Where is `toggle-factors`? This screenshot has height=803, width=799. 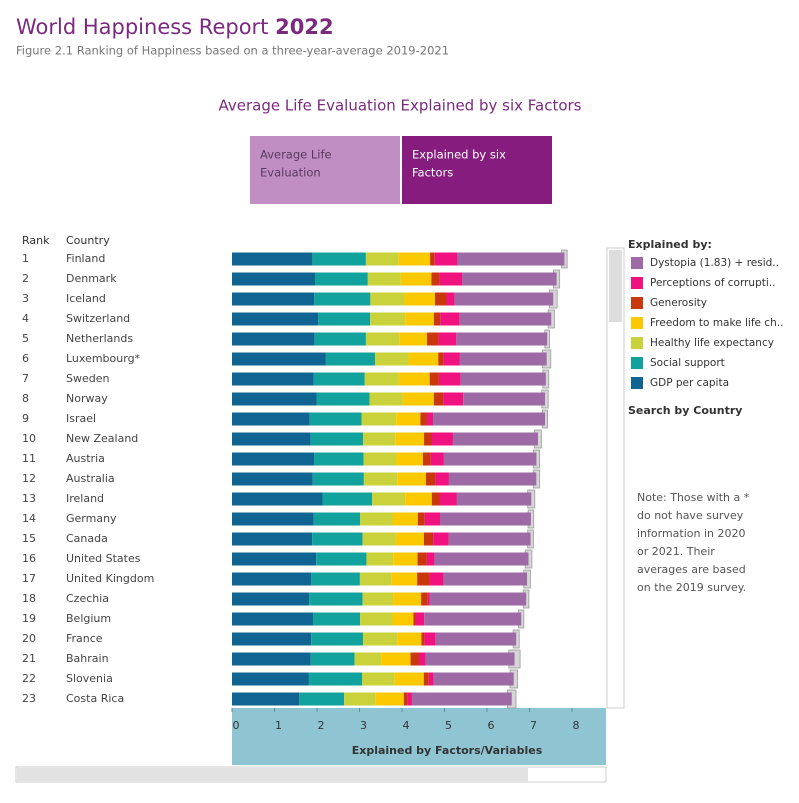 toggle-factors is located at coordinates (477, 170).